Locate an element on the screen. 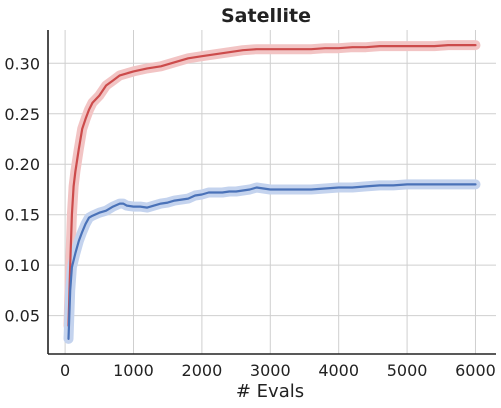  y-tick-label: 0.10 is located at coordinates (22, 265).